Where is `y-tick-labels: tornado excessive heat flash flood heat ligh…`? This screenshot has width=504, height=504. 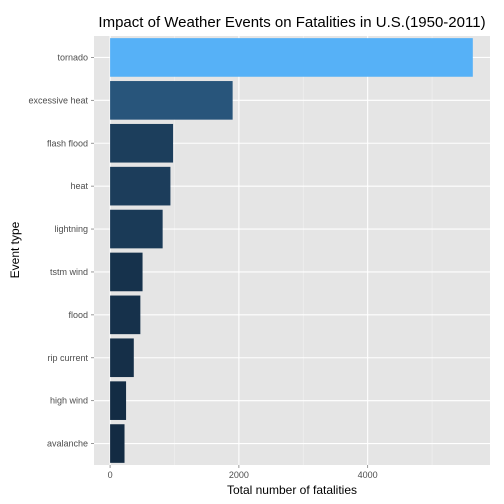
y-tick-labels: tornado excessive heat flash flood heat ligh… is located at coordinates (61, 250).